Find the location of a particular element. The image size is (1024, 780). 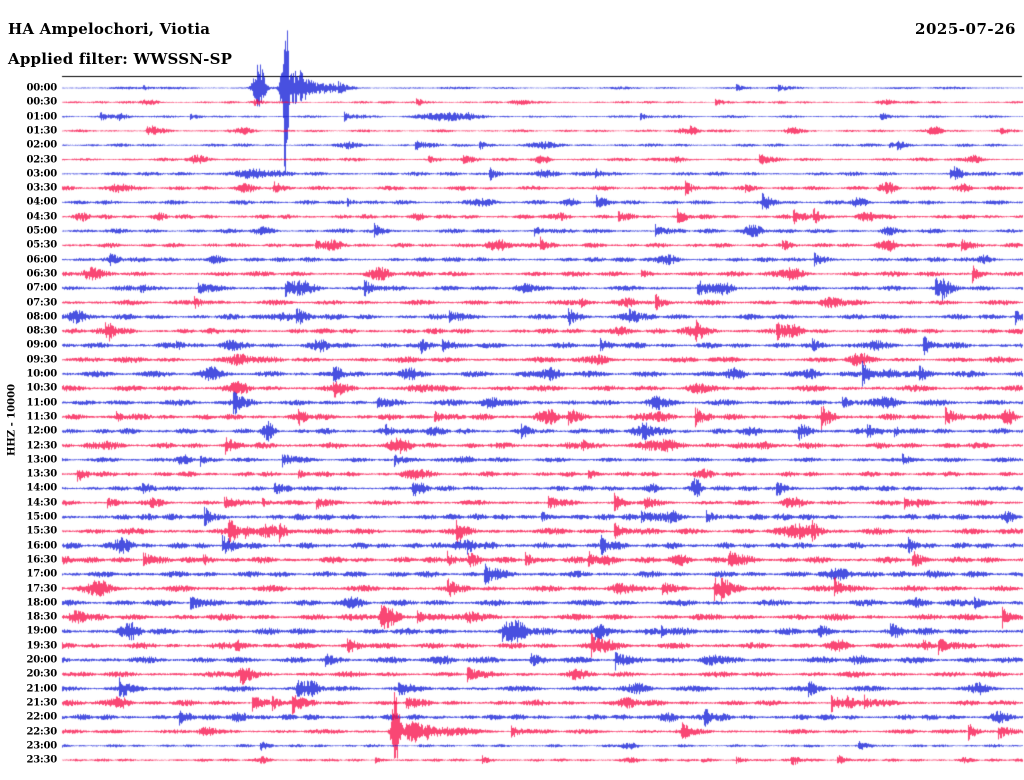

time-label: 01:00 is located at coordinates (41, 117).